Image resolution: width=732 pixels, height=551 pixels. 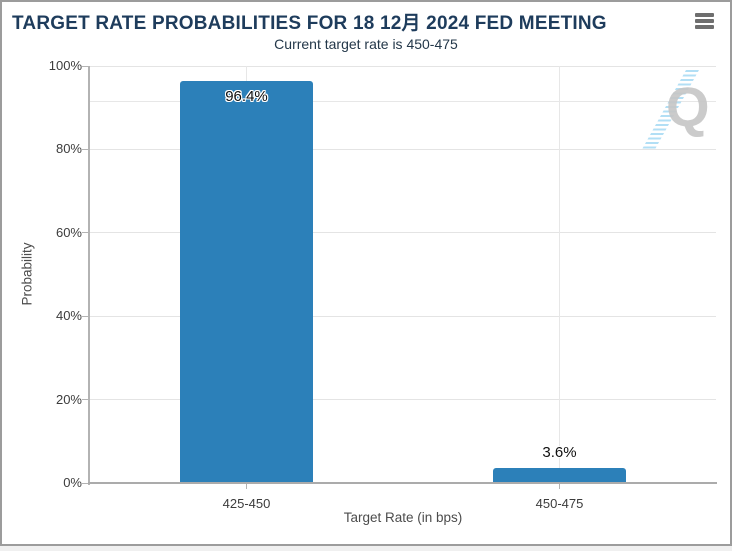 What do you see at coordinates (65, 65) in the screenshot?
I see `y-tick-label: 100%` at bounding box center [65, 65].